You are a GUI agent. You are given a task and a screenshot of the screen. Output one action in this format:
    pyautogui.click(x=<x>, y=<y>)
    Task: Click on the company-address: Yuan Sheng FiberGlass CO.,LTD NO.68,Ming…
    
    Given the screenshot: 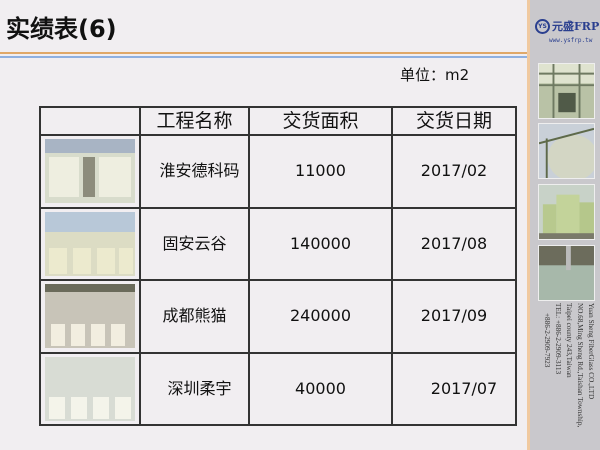 What is the action you would take?
    pyautogui.click(x=567, y=374)
    